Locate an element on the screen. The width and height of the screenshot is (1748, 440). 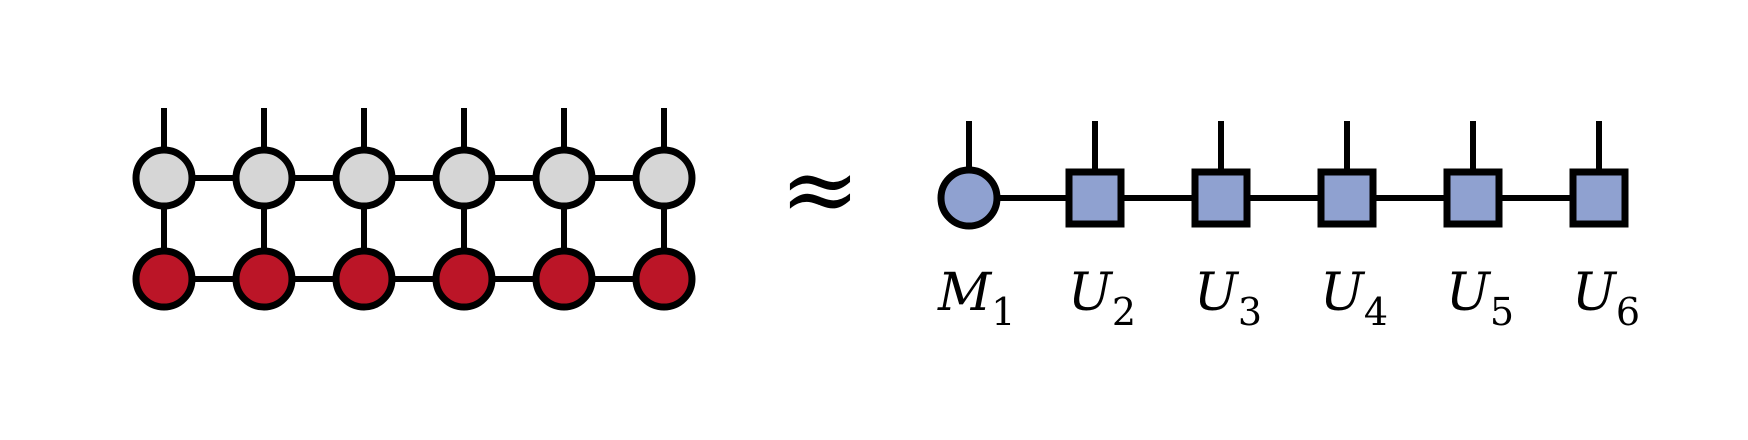
mps-physical-legs is located at coordinates (1284, 147).